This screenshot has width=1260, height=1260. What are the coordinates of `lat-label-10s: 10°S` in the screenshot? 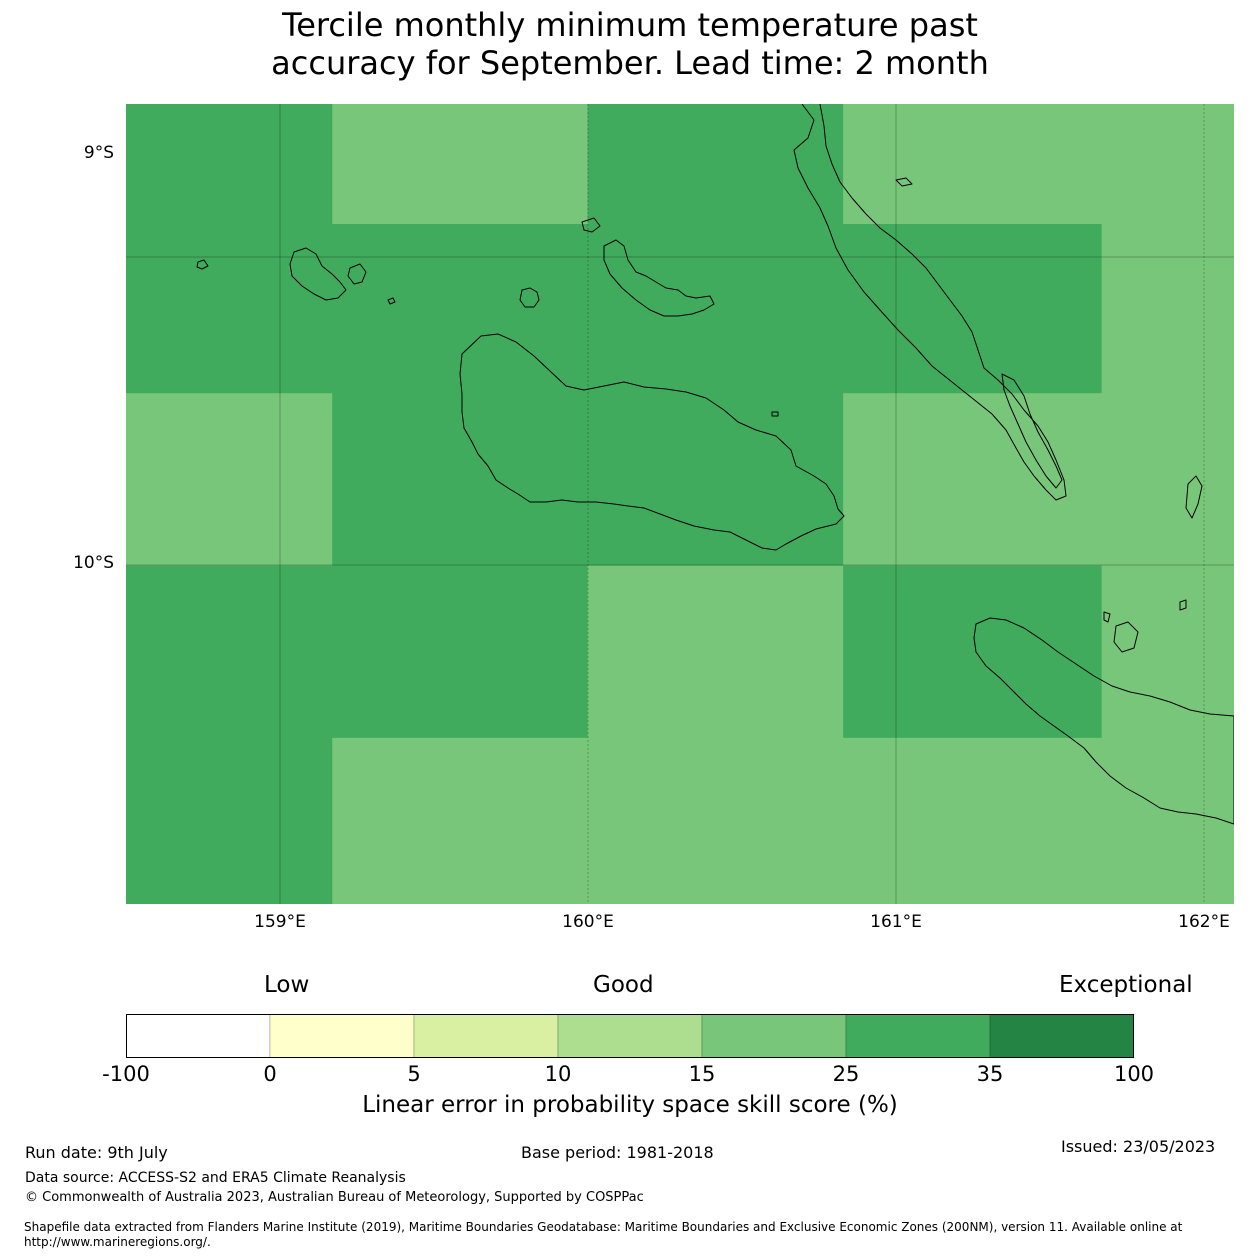 It's located at (93, 563).